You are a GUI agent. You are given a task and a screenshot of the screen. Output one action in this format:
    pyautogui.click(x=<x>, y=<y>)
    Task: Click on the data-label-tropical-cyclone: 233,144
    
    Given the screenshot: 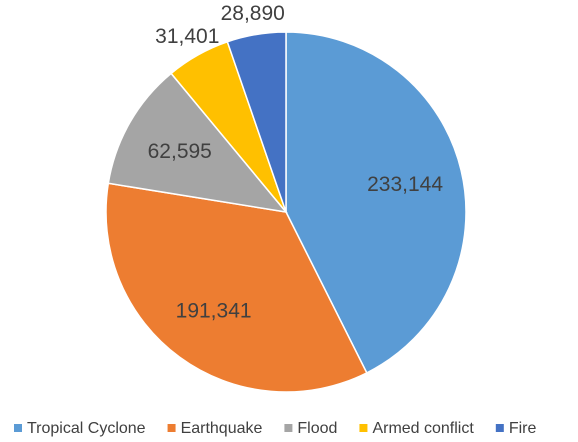 What is the action you would take?
    pyautogui.click(x=405, y=184)
    